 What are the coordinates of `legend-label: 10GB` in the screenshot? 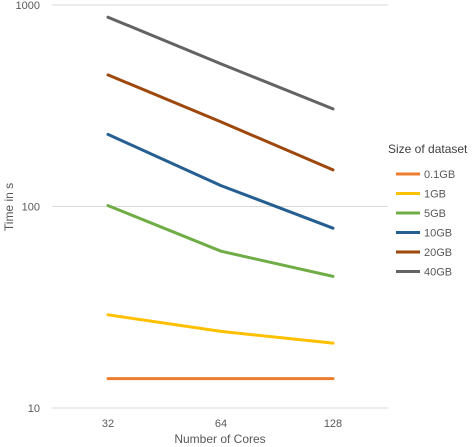 It's located at (438, 234).